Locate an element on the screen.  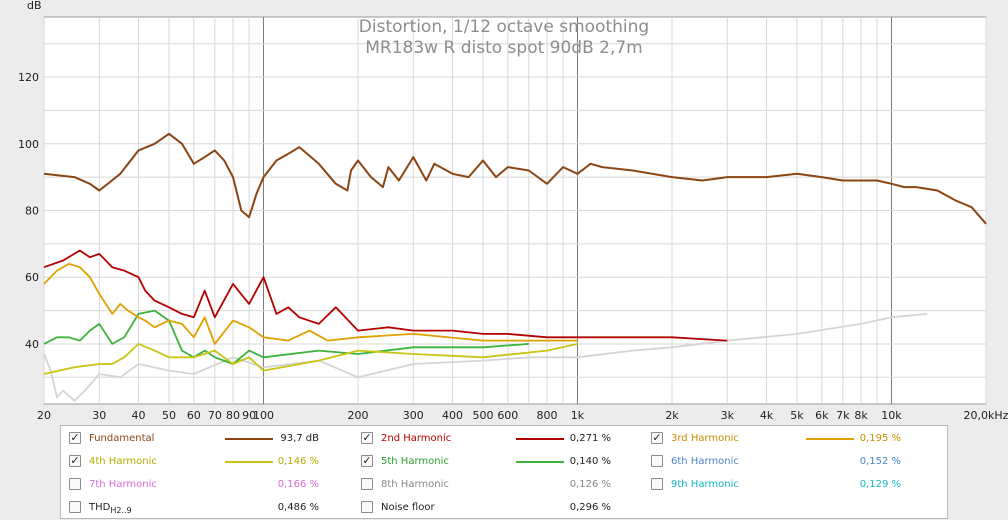
checkbox-8th-harmonic is located at coordinates (367, 484).